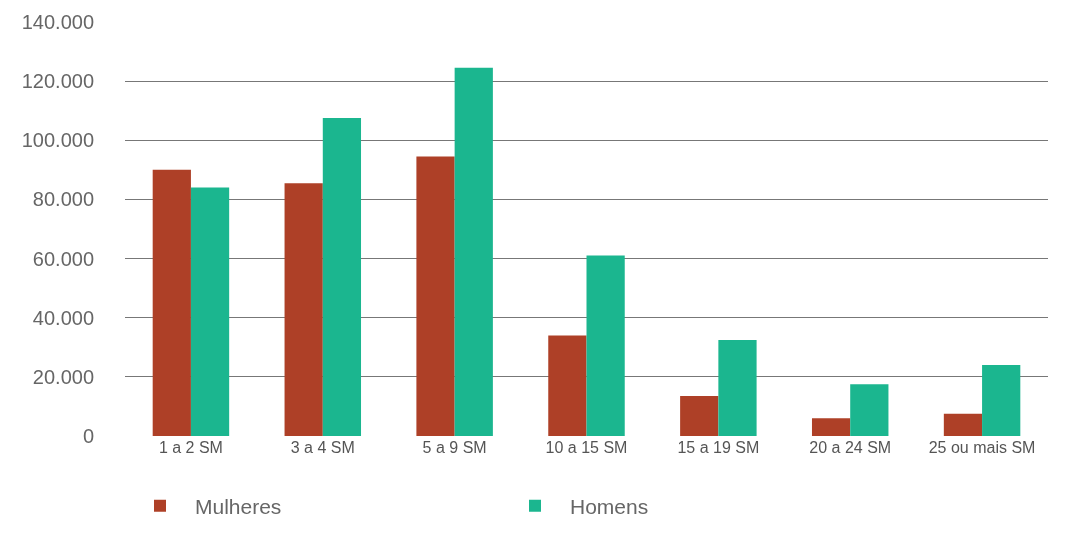 This screenshot has width=1066, height=551. What do you see at coordinates (63, 258) in the screenshot?
I see `y-tick-label: 60.000` at bounding box center [63, 258].